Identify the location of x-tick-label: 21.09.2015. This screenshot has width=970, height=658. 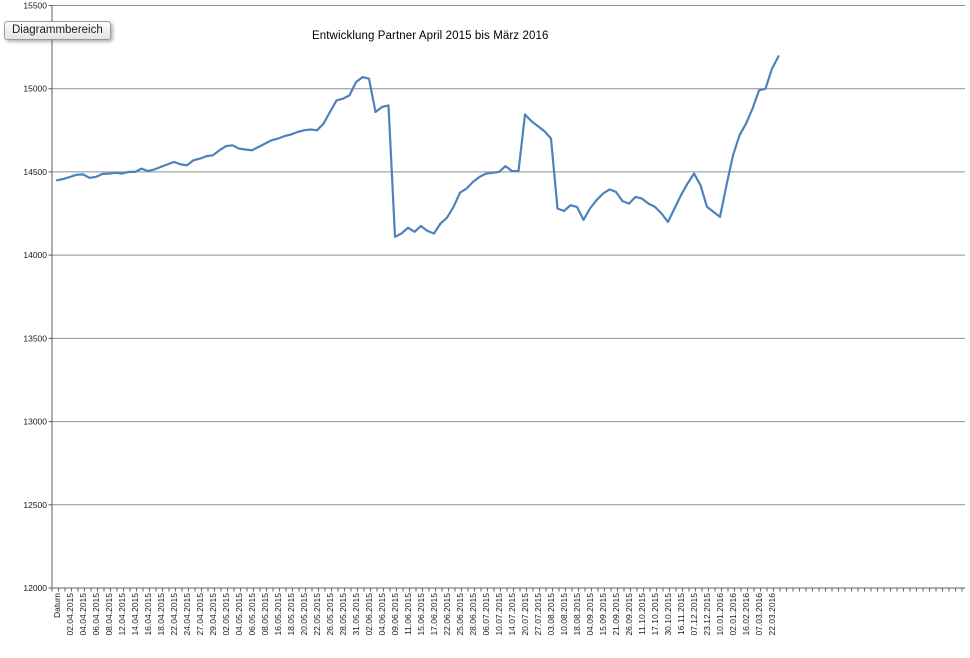
(616, 614).